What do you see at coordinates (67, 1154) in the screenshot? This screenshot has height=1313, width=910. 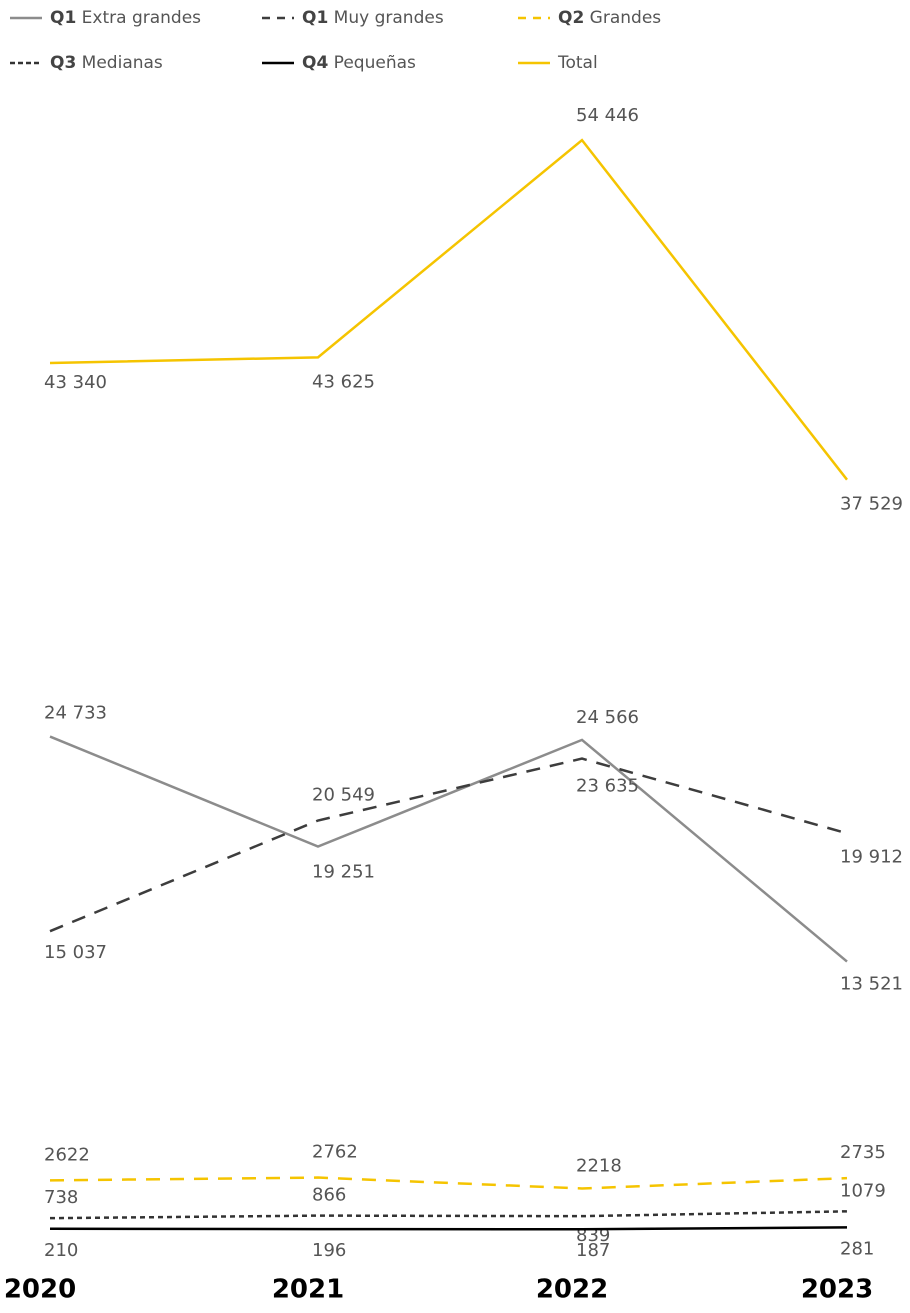 I see `data-label: 2622` at bounding box center [67, 1154].